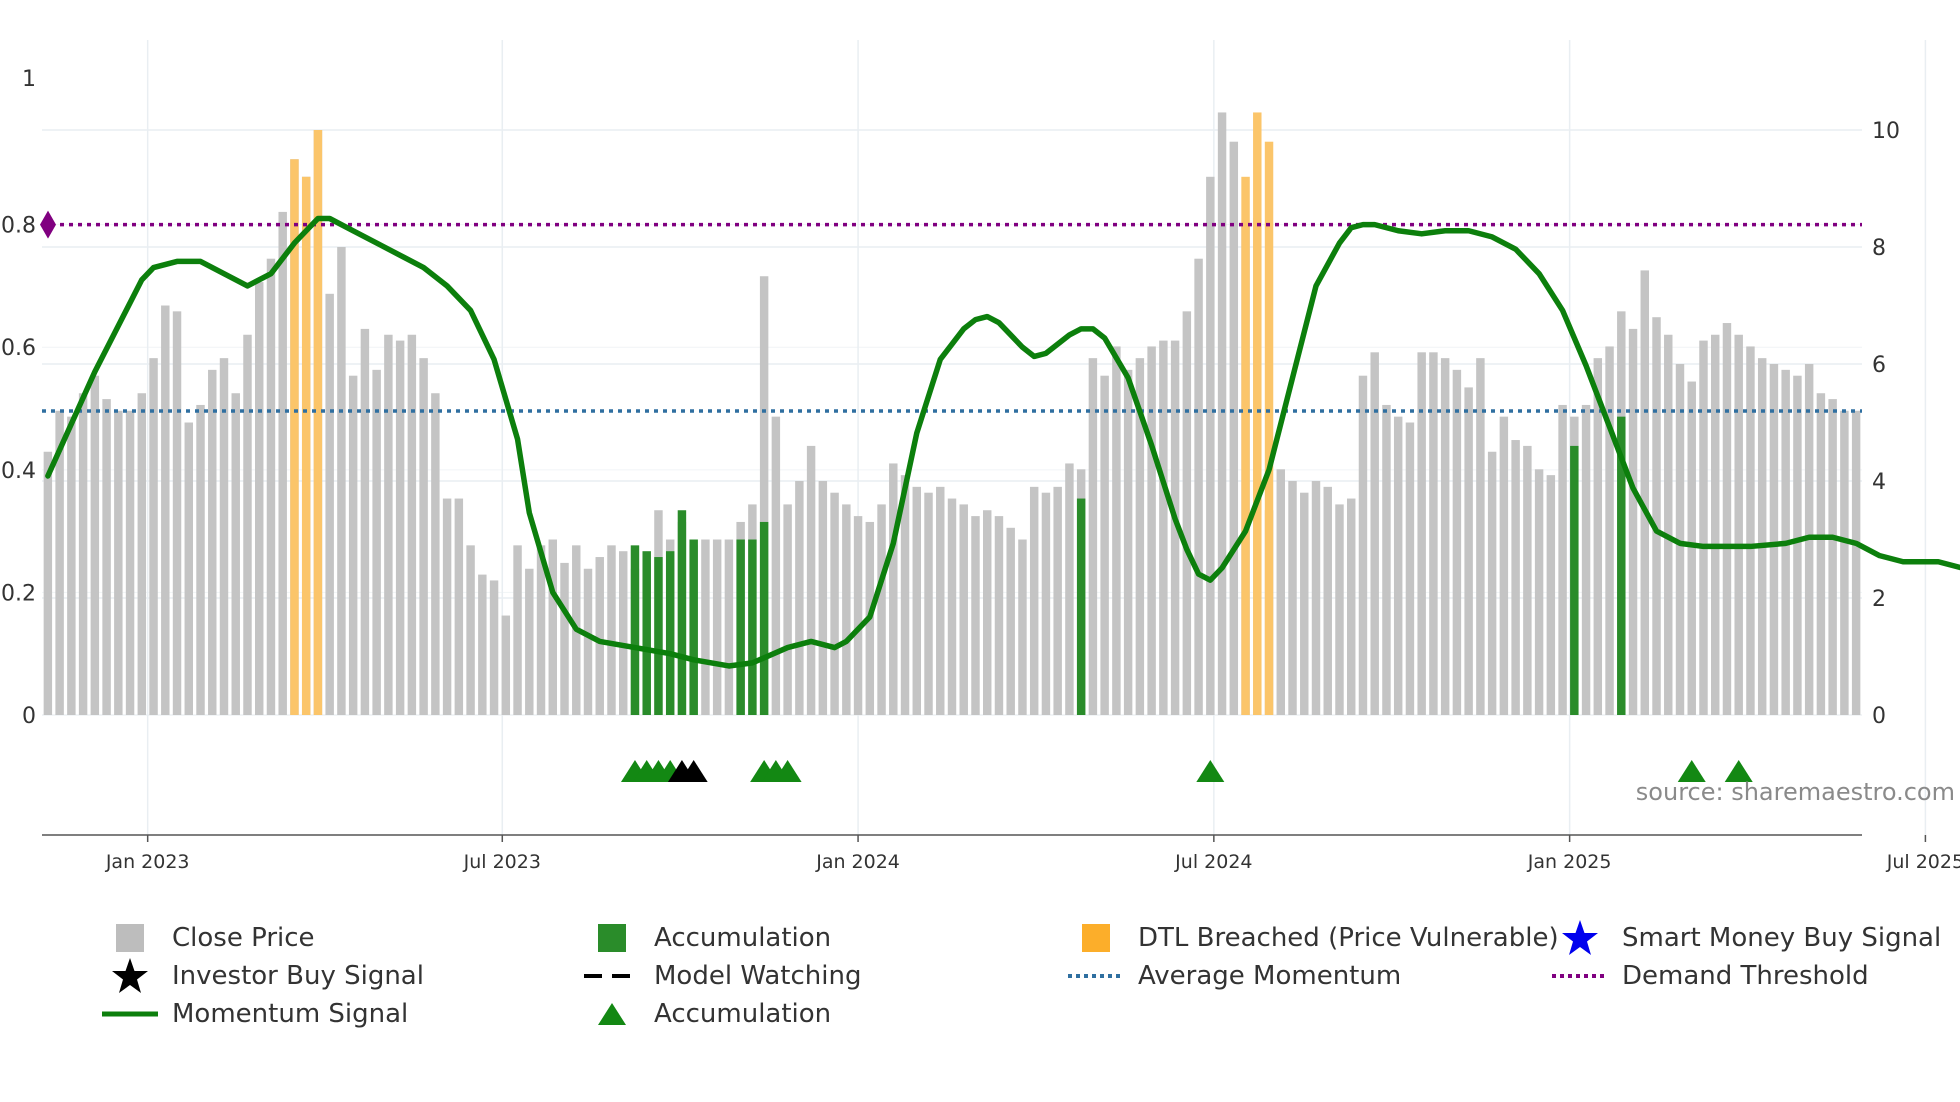 The height and width of the screenshot is (1102, 1960). Describe the element at coordinates (1795, 792) in the screenshot. I see `source-label: source: sharemaestro.com` at that location.